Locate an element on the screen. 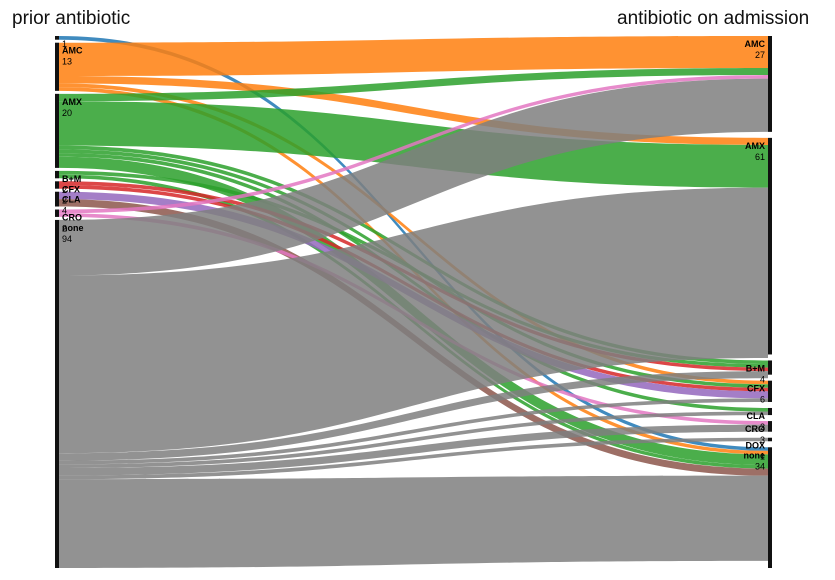 This screenshot has height=580, width=835. right-node-value-b-m: 4 is located at coordinates (762, 379).